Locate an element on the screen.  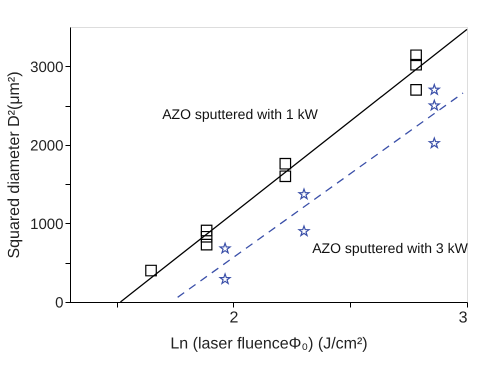
annotation: AZO sputtered with 3 kW is located at coordinates (390, 248).